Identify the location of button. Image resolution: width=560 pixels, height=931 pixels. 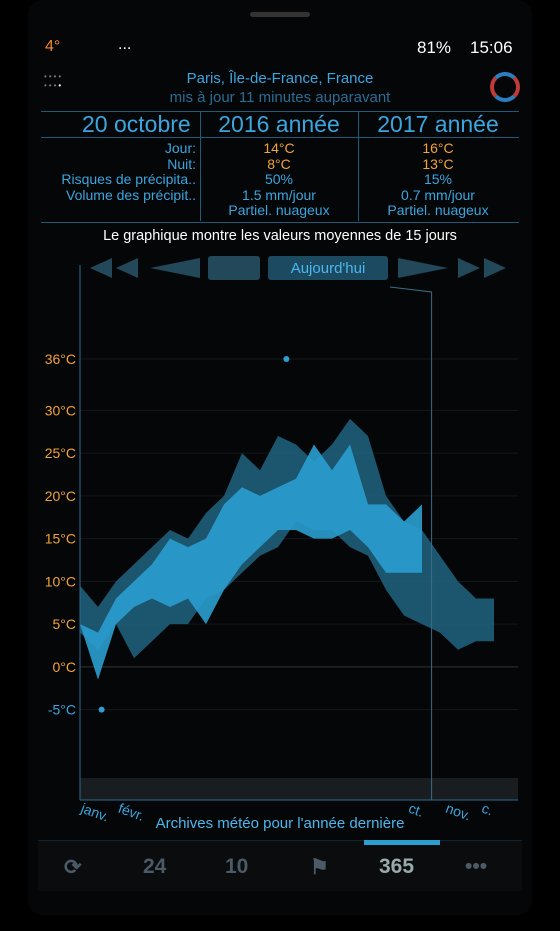
(234, 268).